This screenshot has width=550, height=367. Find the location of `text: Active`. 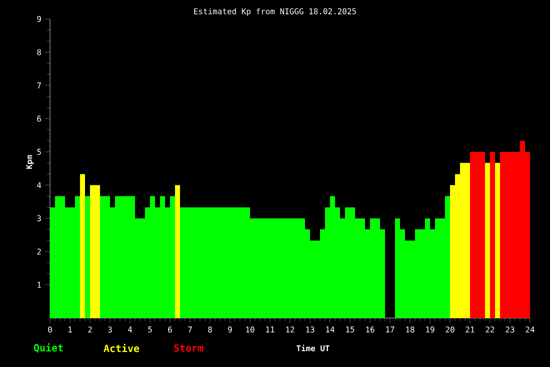

text: Active is located at coordinates (122, 348).